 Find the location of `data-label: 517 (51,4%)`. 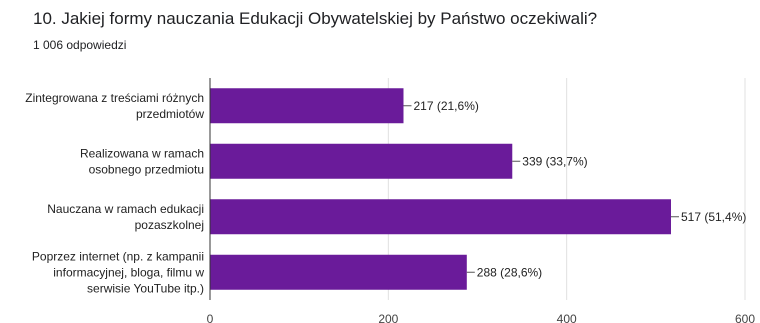

data-label: 517 (51,4%) is located at coordinates (713, 217).